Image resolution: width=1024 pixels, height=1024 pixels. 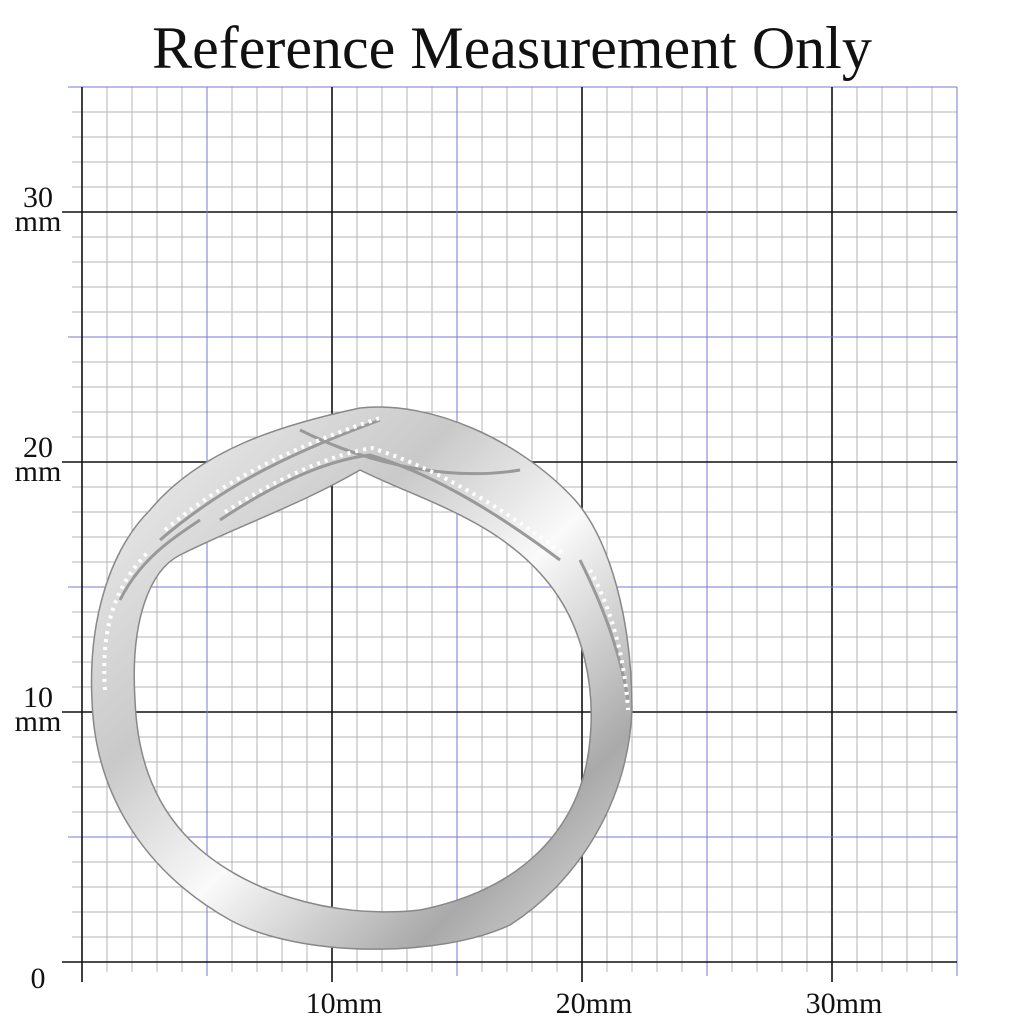 What do you see at coordinates (38, 447) in the screenshot?
I see `y-label-number: 20` at bounding box center [38, 447].